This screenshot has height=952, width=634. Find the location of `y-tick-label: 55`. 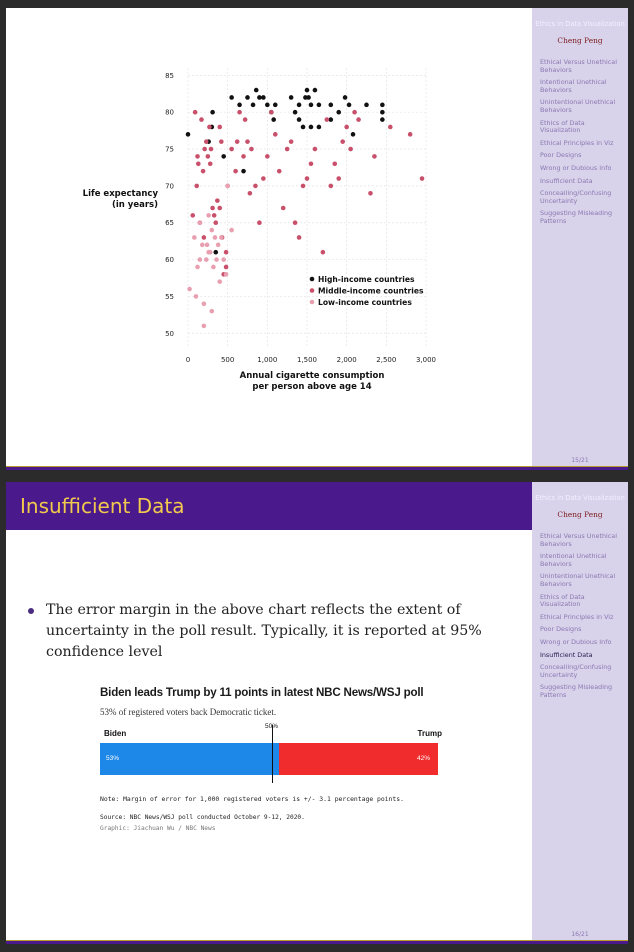

y-tick-label: 55 is located at coordinates (169, 297).